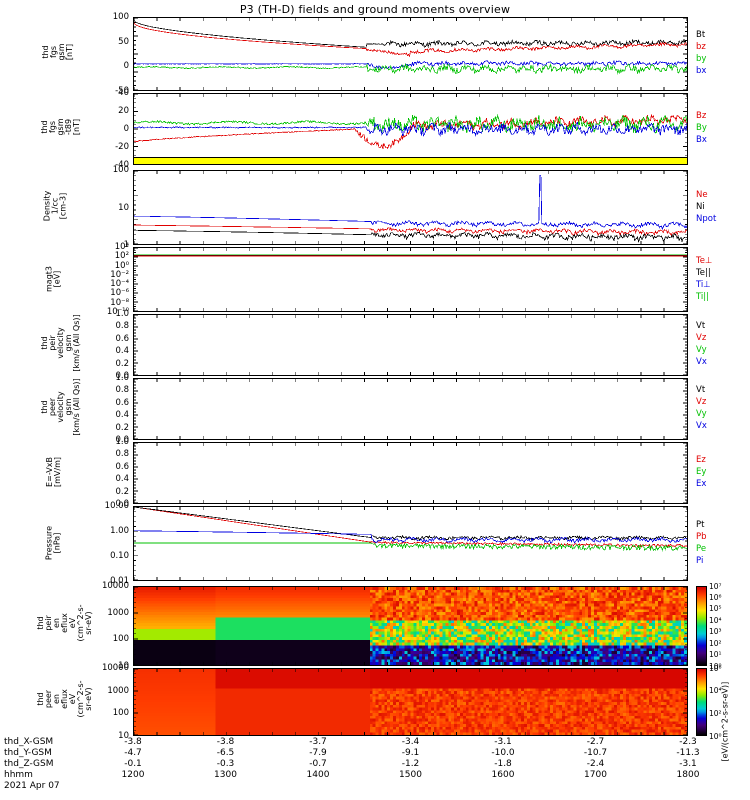 The width and height of the screenshot is (750, 800). Describe the element at coordinates (700, 206) in the screenshot. I see `legend-density-ni: Ni` at that location.